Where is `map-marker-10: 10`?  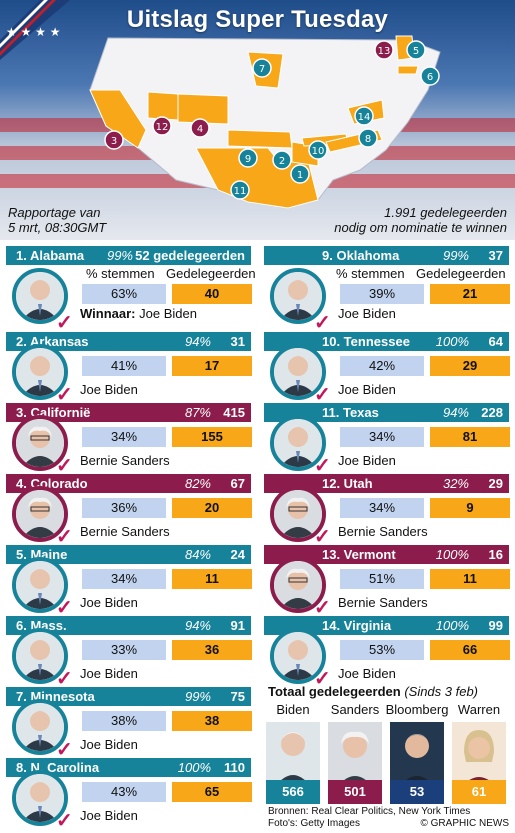
map-marker-10: 10 is located at coordinates (318, 150).